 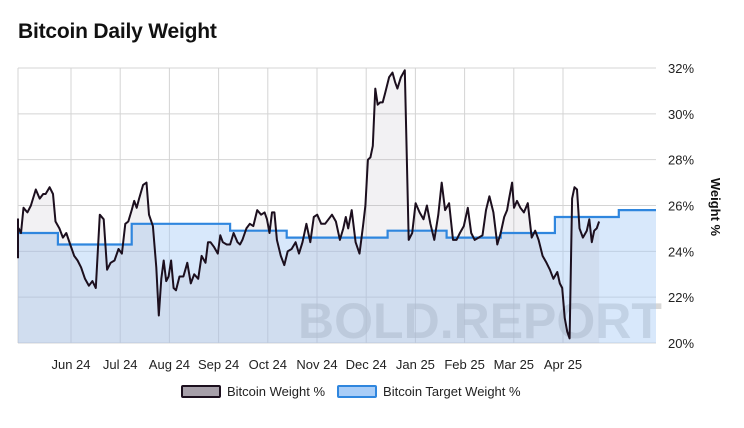 I want to click on x-tick-label: Oct 24, so click(x=268, y=364).